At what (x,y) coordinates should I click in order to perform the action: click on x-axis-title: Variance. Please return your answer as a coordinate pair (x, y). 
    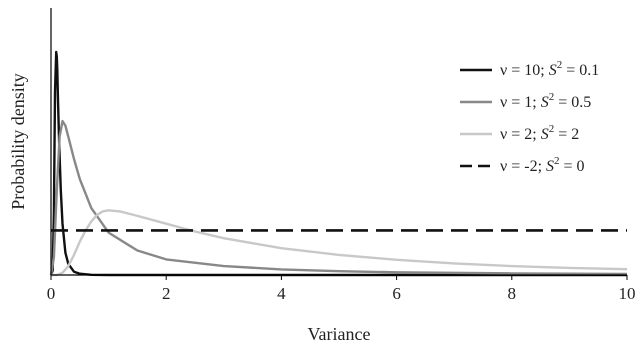
    Looking at the image, I should click on (339, 334).